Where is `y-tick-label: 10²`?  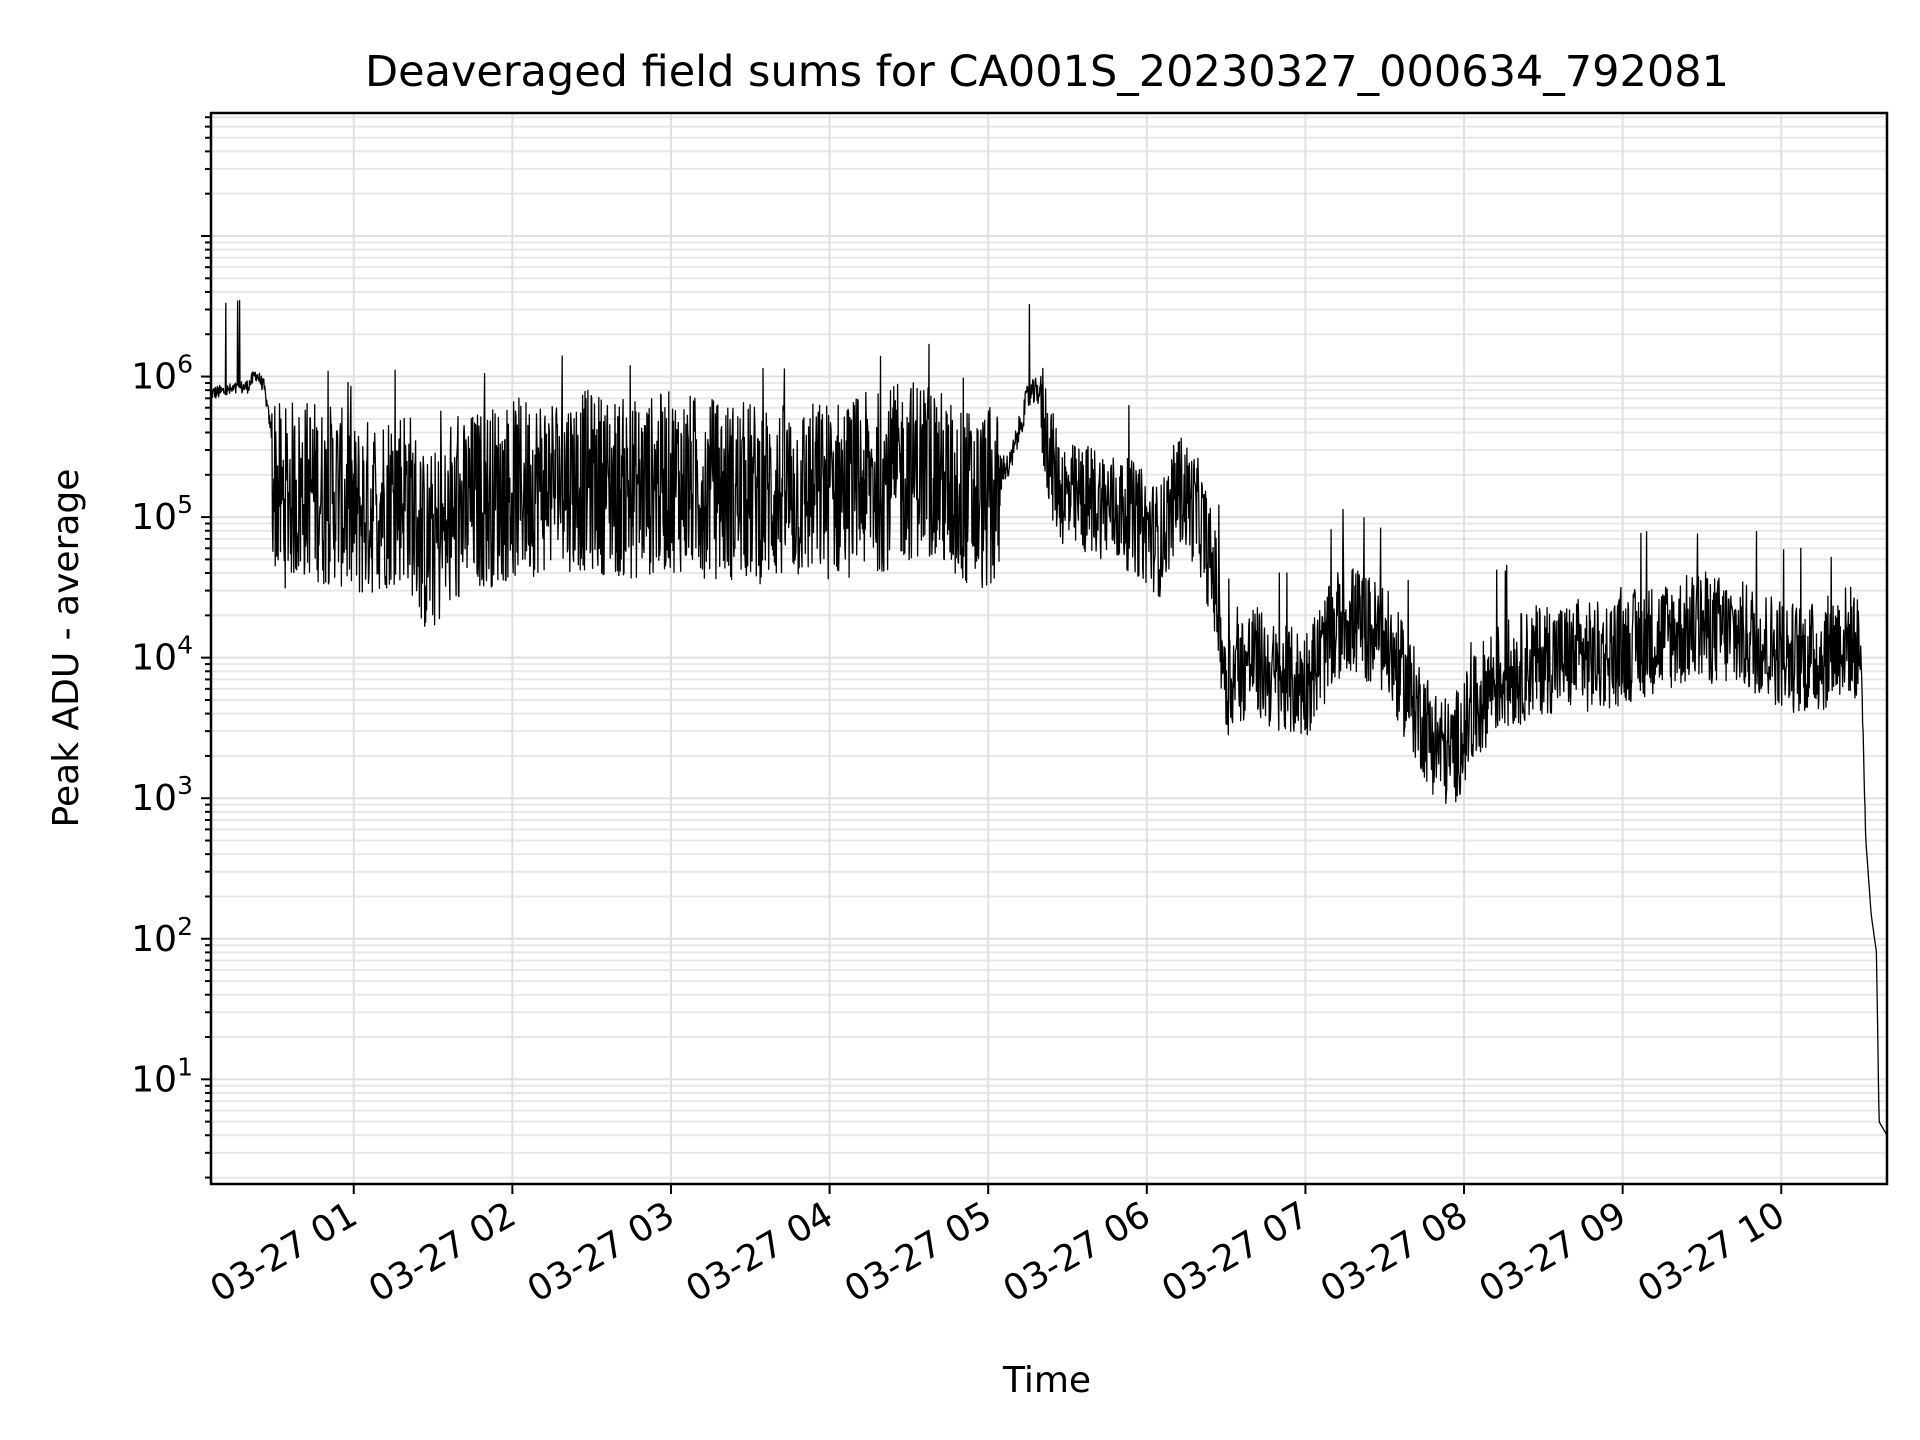 y-tick-label: 10² is located at coordinates (162, 936).